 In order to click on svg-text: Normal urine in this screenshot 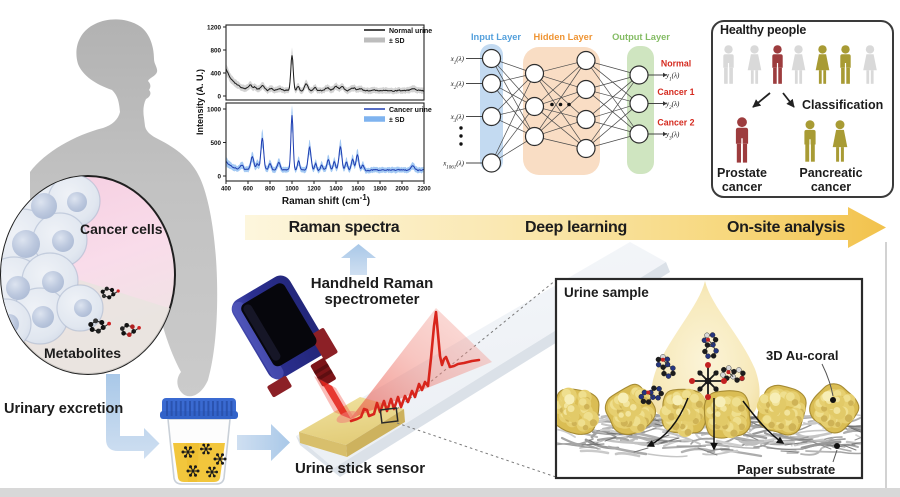, I will do `click(410, 31)`.